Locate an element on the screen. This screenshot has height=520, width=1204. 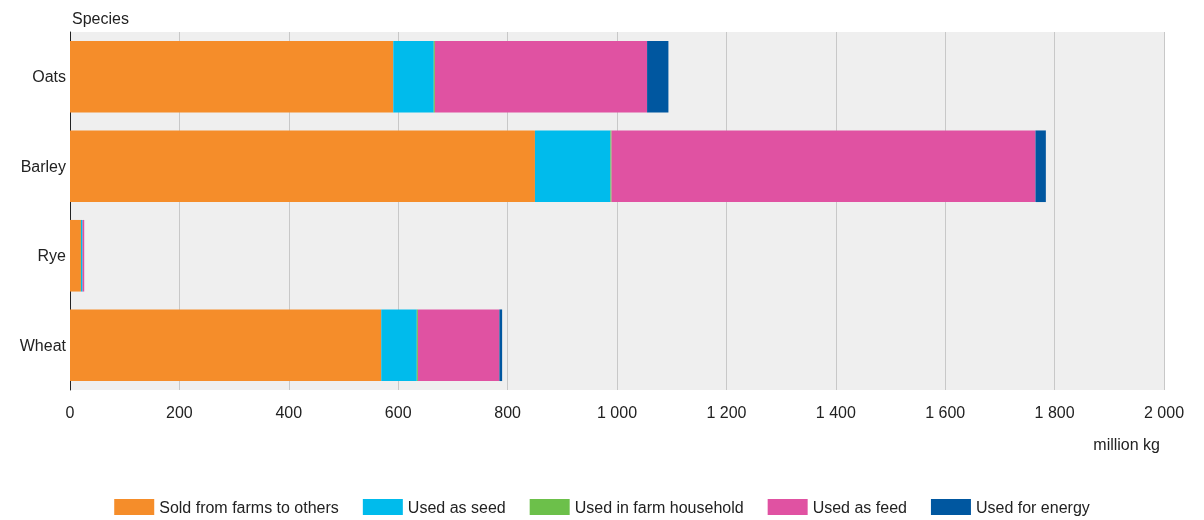
x-tick-label: 400 is located at coordinates (289, 412).